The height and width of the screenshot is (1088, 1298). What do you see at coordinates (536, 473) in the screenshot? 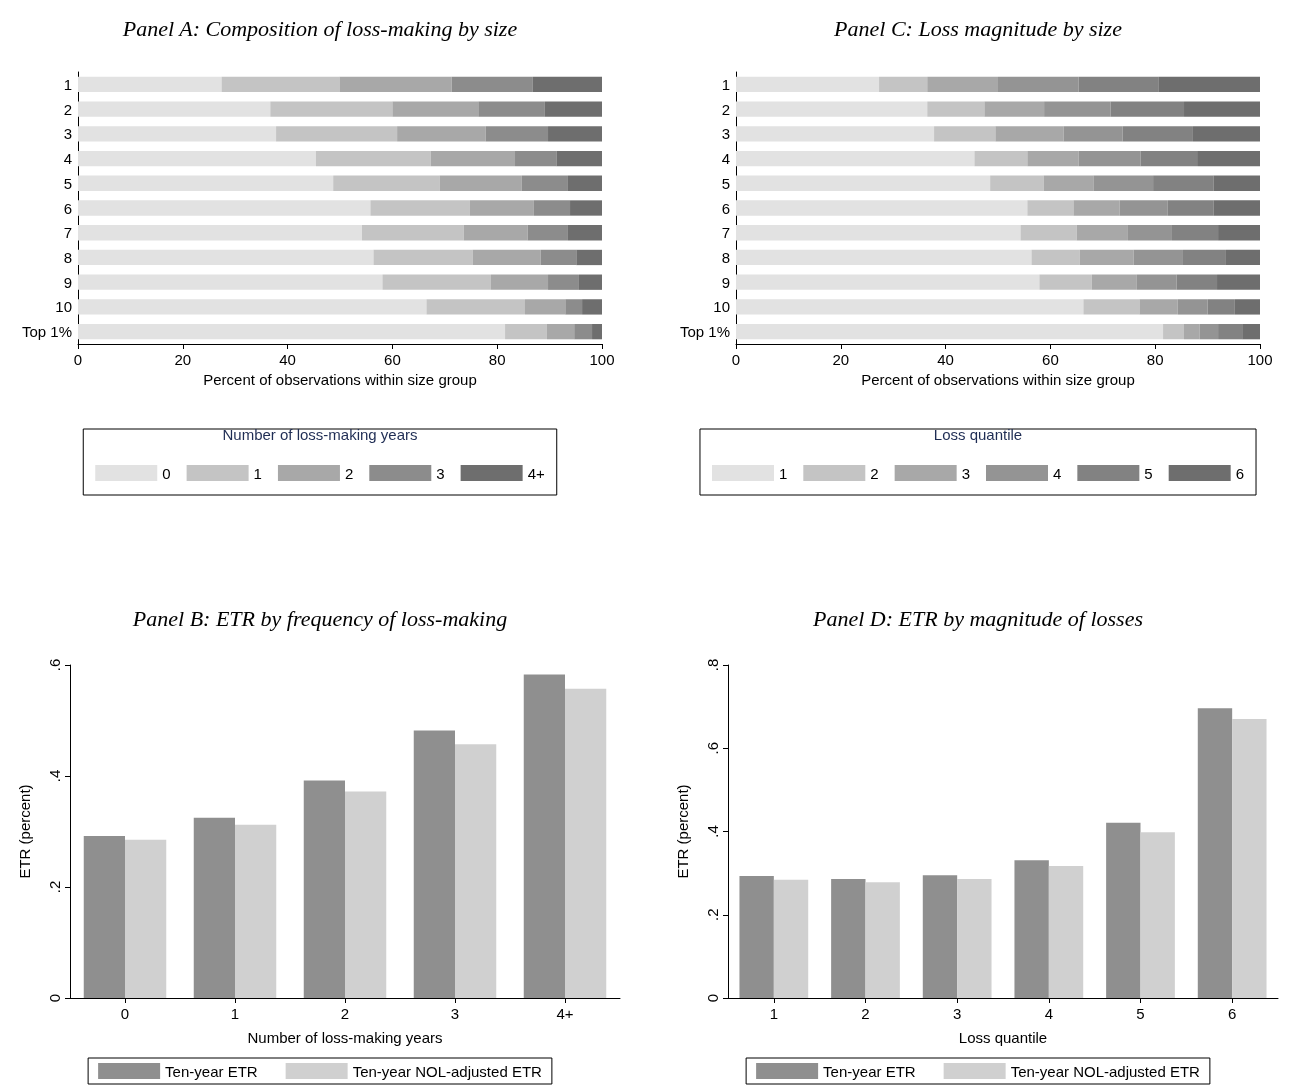
I see `legend-label: 4+` at bounding box center [536, 473].